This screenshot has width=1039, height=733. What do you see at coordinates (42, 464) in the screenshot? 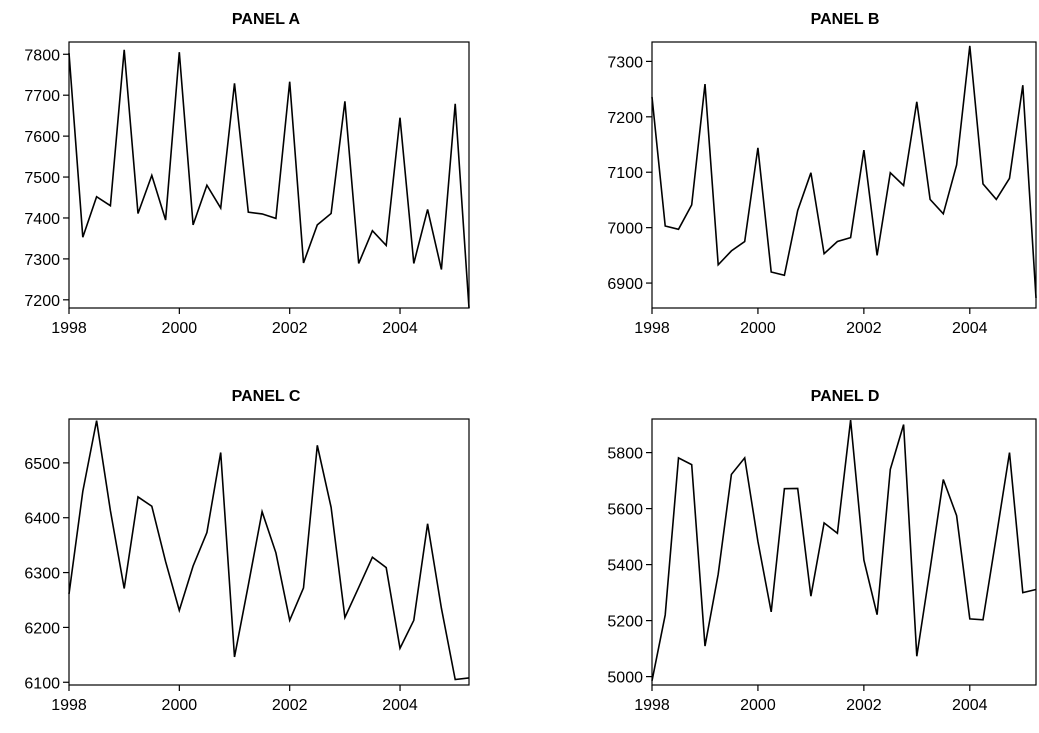
I see `panel-c-y-tick-label: 6500` at bounding box center [42, 464].